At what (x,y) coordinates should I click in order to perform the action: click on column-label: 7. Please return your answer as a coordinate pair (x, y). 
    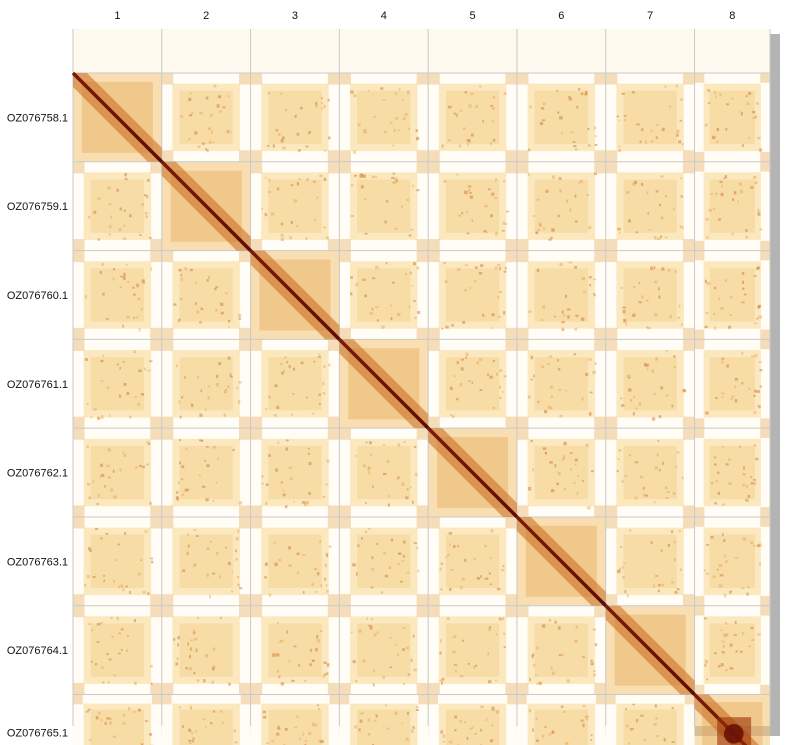
    Looking at the image, I should click on (650, 16).